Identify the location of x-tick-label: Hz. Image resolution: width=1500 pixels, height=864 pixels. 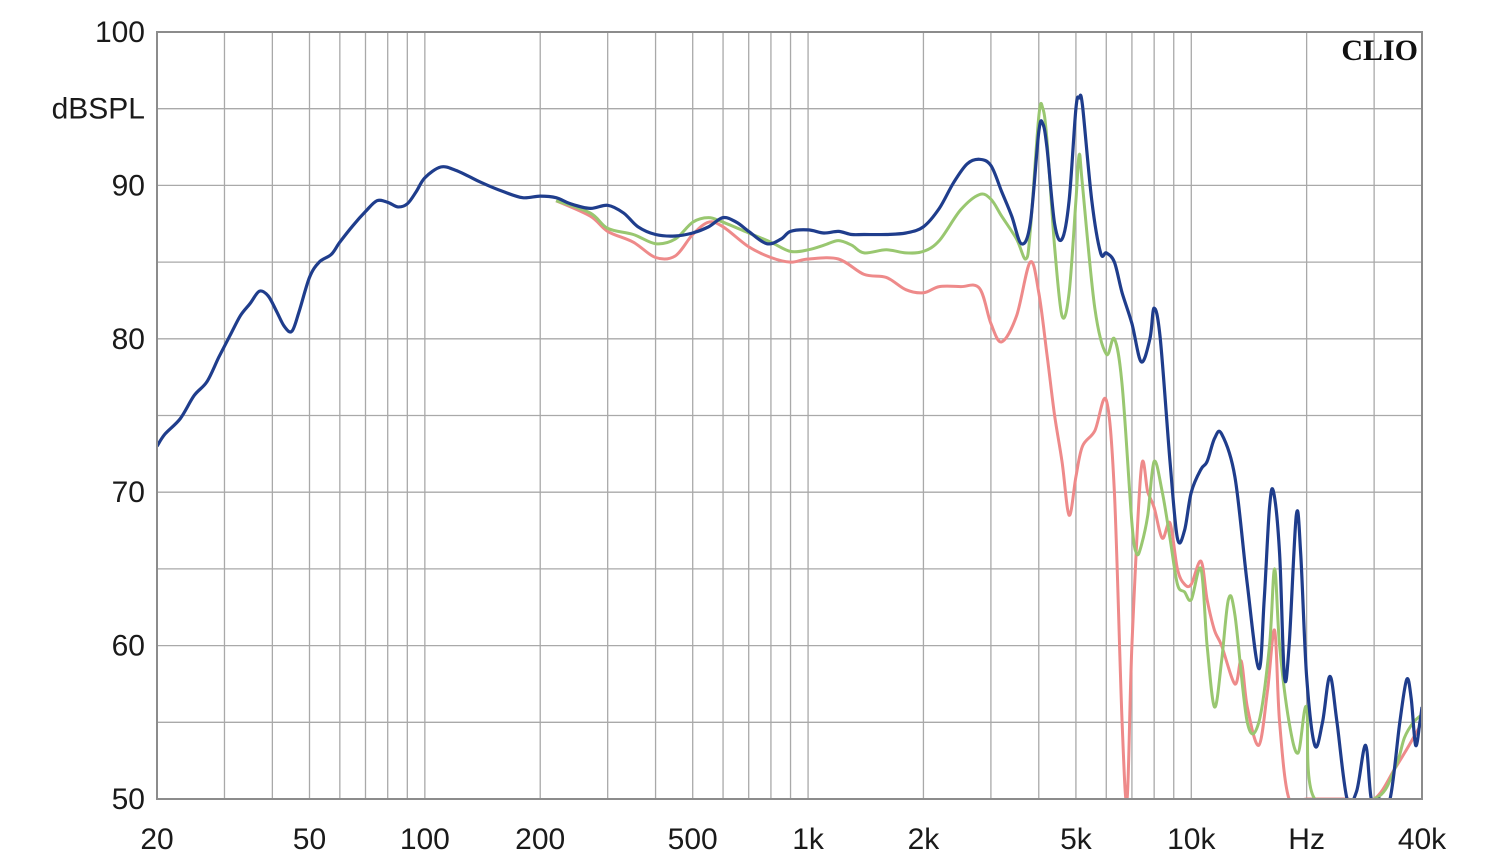
(1306, 839).